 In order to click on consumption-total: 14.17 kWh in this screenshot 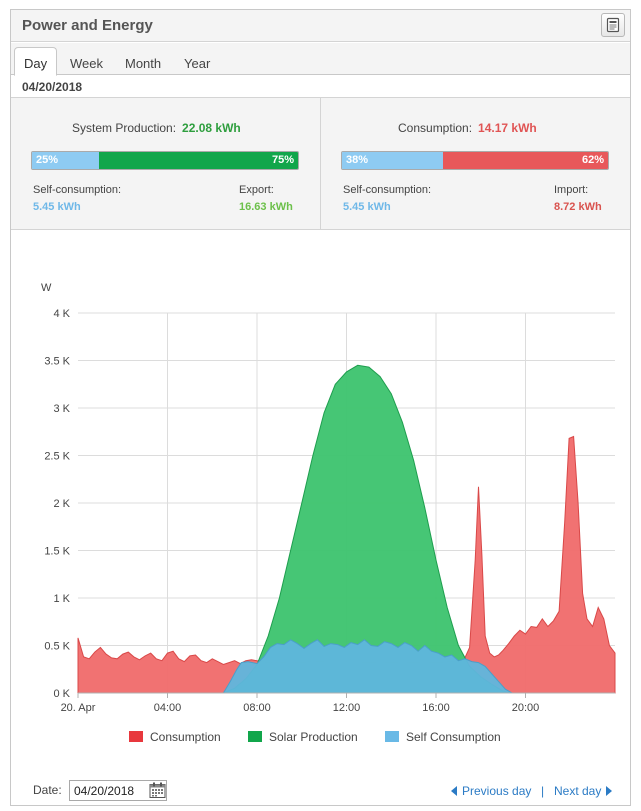, I will do `click(507, 128)`.